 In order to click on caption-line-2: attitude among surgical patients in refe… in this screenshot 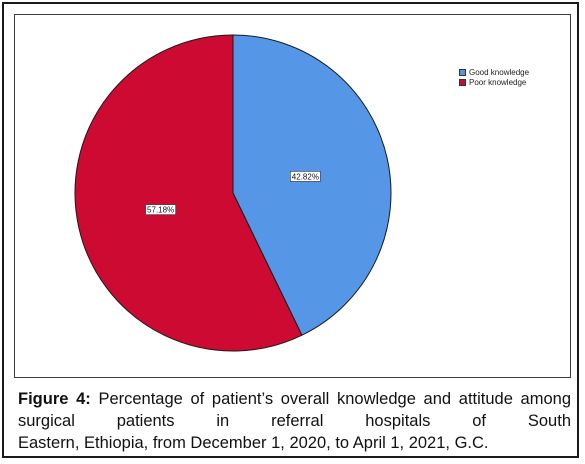, I will do `click(295, 410)`.